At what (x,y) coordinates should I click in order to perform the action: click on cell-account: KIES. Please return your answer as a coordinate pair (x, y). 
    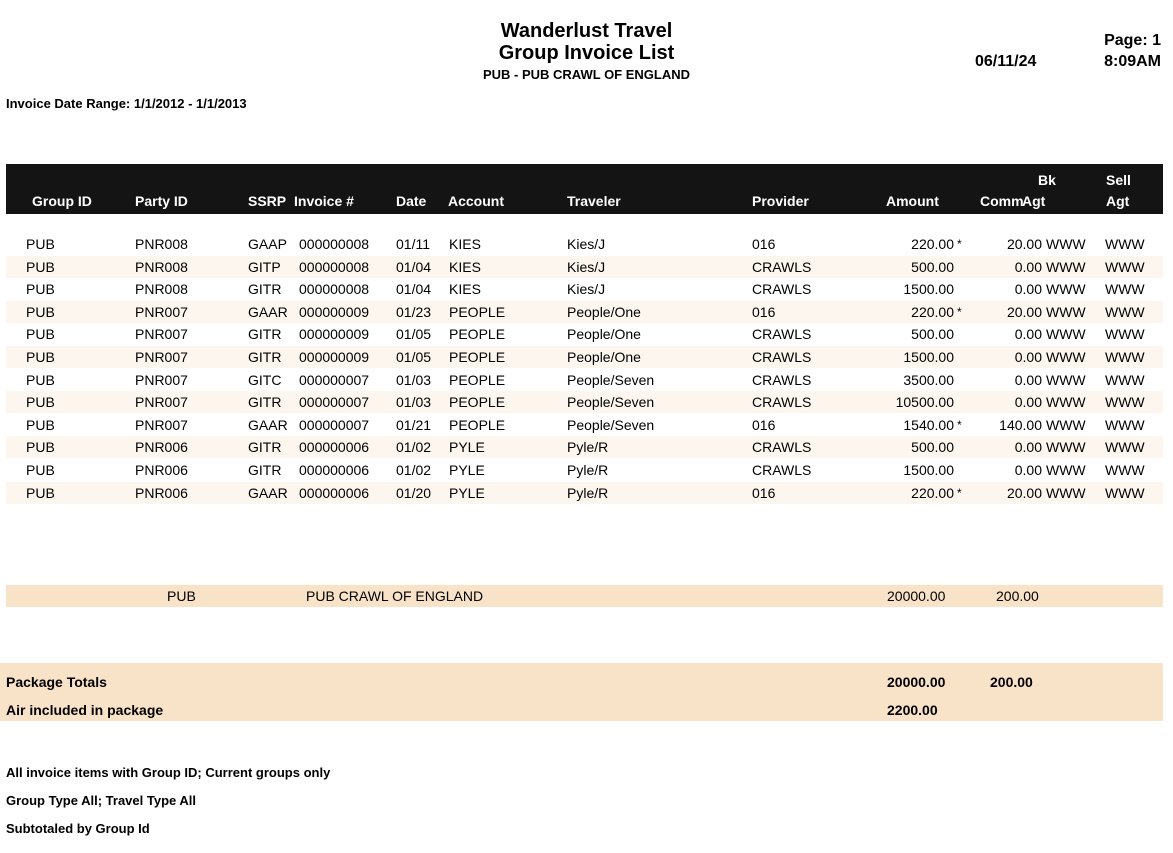
    Looking at the image, I should click on (465, 266).